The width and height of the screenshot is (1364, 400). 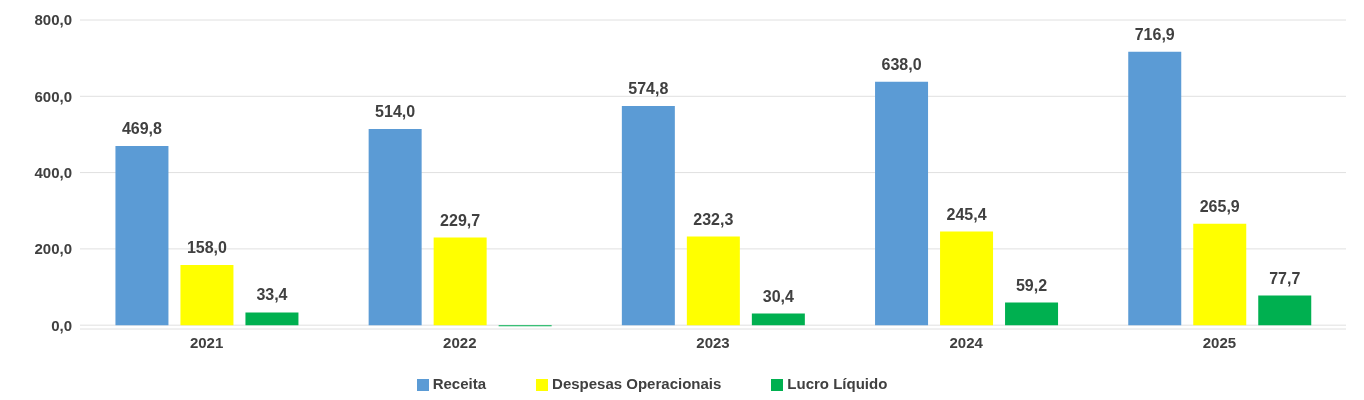 What do you see at coordinates (460, 342) in the screenshot?
I see `x-tick-label: 2022` at bounding box center [460, 342].